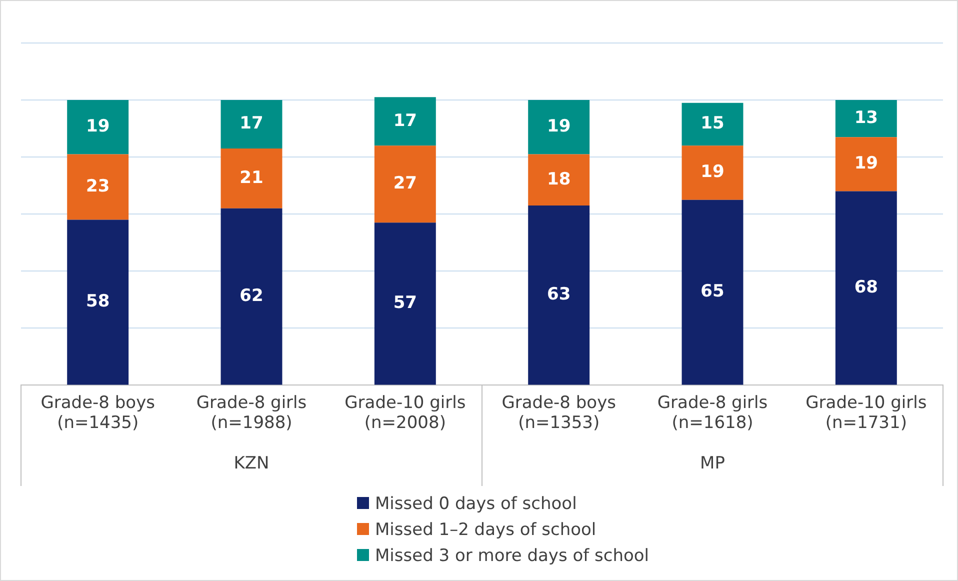  What do you see at coordinates (512, 556) in the screenshot?
I see `legend-label: Missed 3 or more days of school` at bounding box center [512, 556].